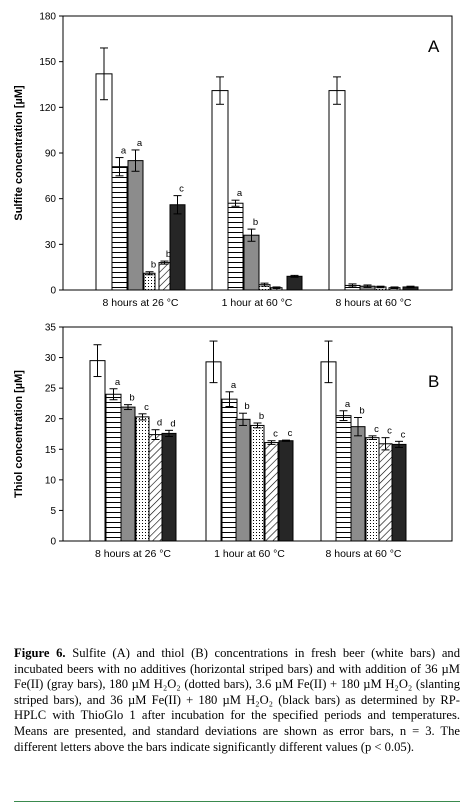 The width and height of the screenshot is (472, 807). I want to click on y-tick-label: 35, so click(51, 328).